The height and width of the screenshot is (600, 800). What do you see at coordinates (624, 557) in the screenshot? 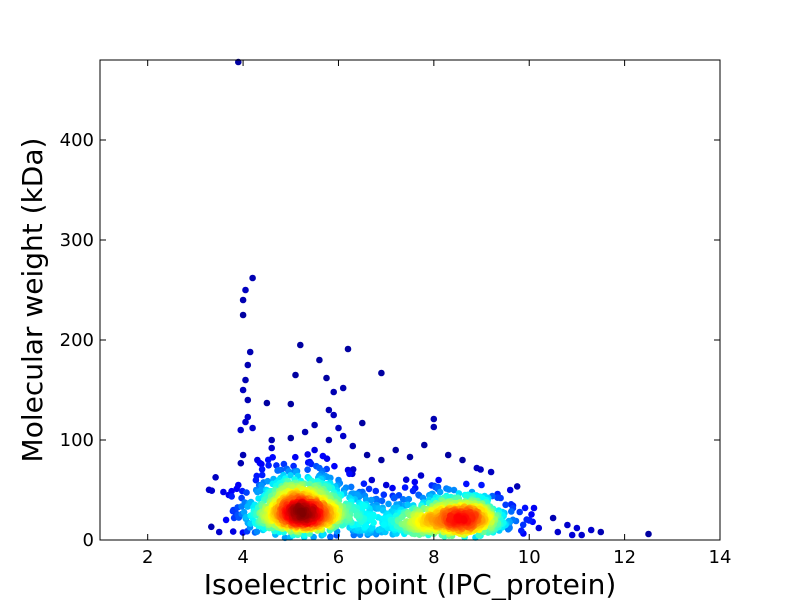
I see `x-tick-label: 12` at bounding box center [624, 557].